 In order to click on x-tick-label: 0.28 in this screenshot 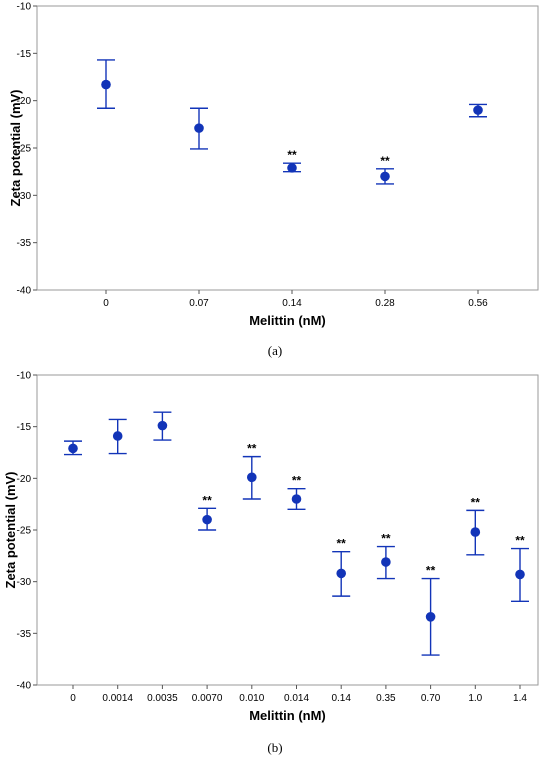, I will do `click(385, 303)`.